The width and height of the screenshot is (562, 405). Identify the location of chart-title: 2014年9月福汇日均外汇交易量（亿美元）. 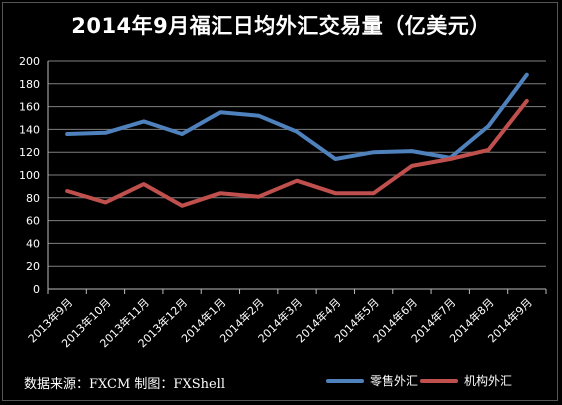
(281, 26).